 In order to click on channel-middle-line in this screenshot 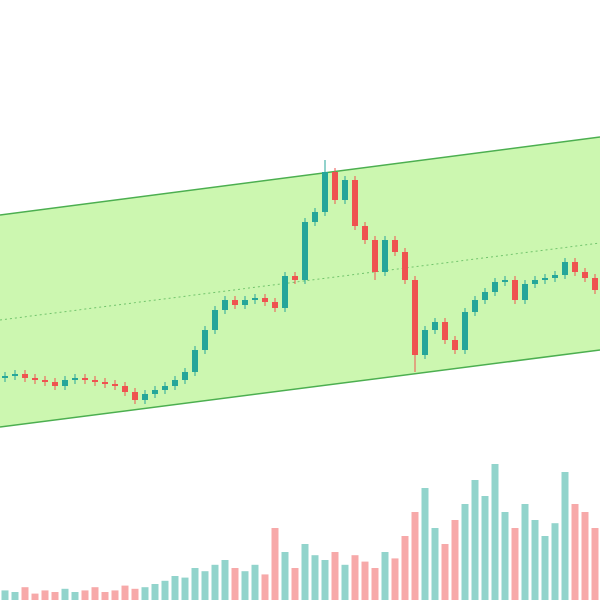, I will do `click(300, 281)`.